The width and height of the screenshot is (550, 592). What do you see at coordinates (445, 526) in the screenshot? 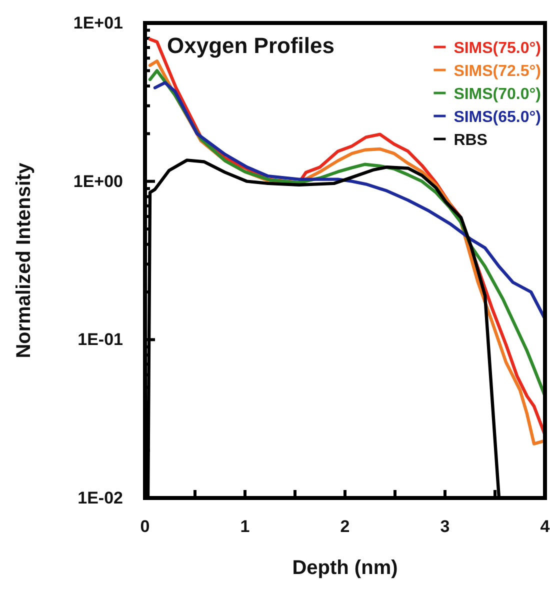
I see `x-tick-label: 3` at bounding box center [445, 526].